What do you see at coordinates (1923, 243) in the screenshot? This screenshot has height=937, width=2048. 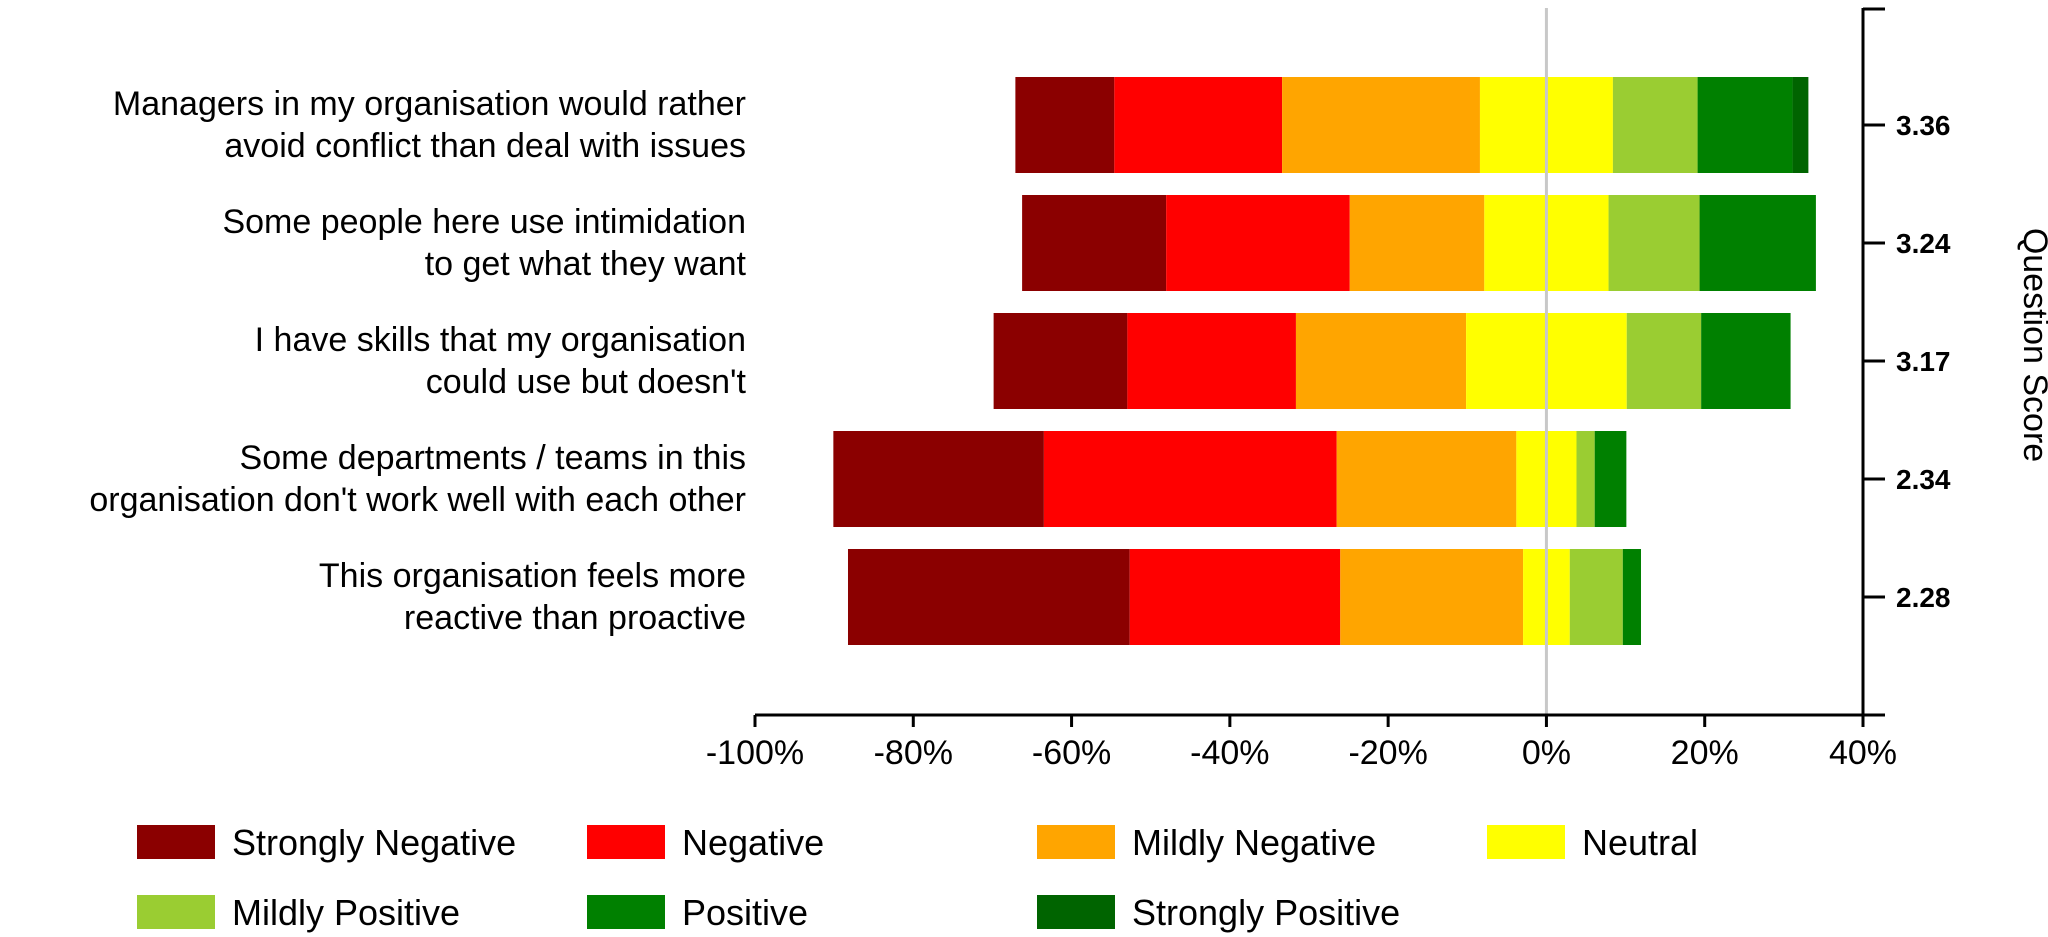 I see `question-score: 3.24` at bounding box center [1923, 243].